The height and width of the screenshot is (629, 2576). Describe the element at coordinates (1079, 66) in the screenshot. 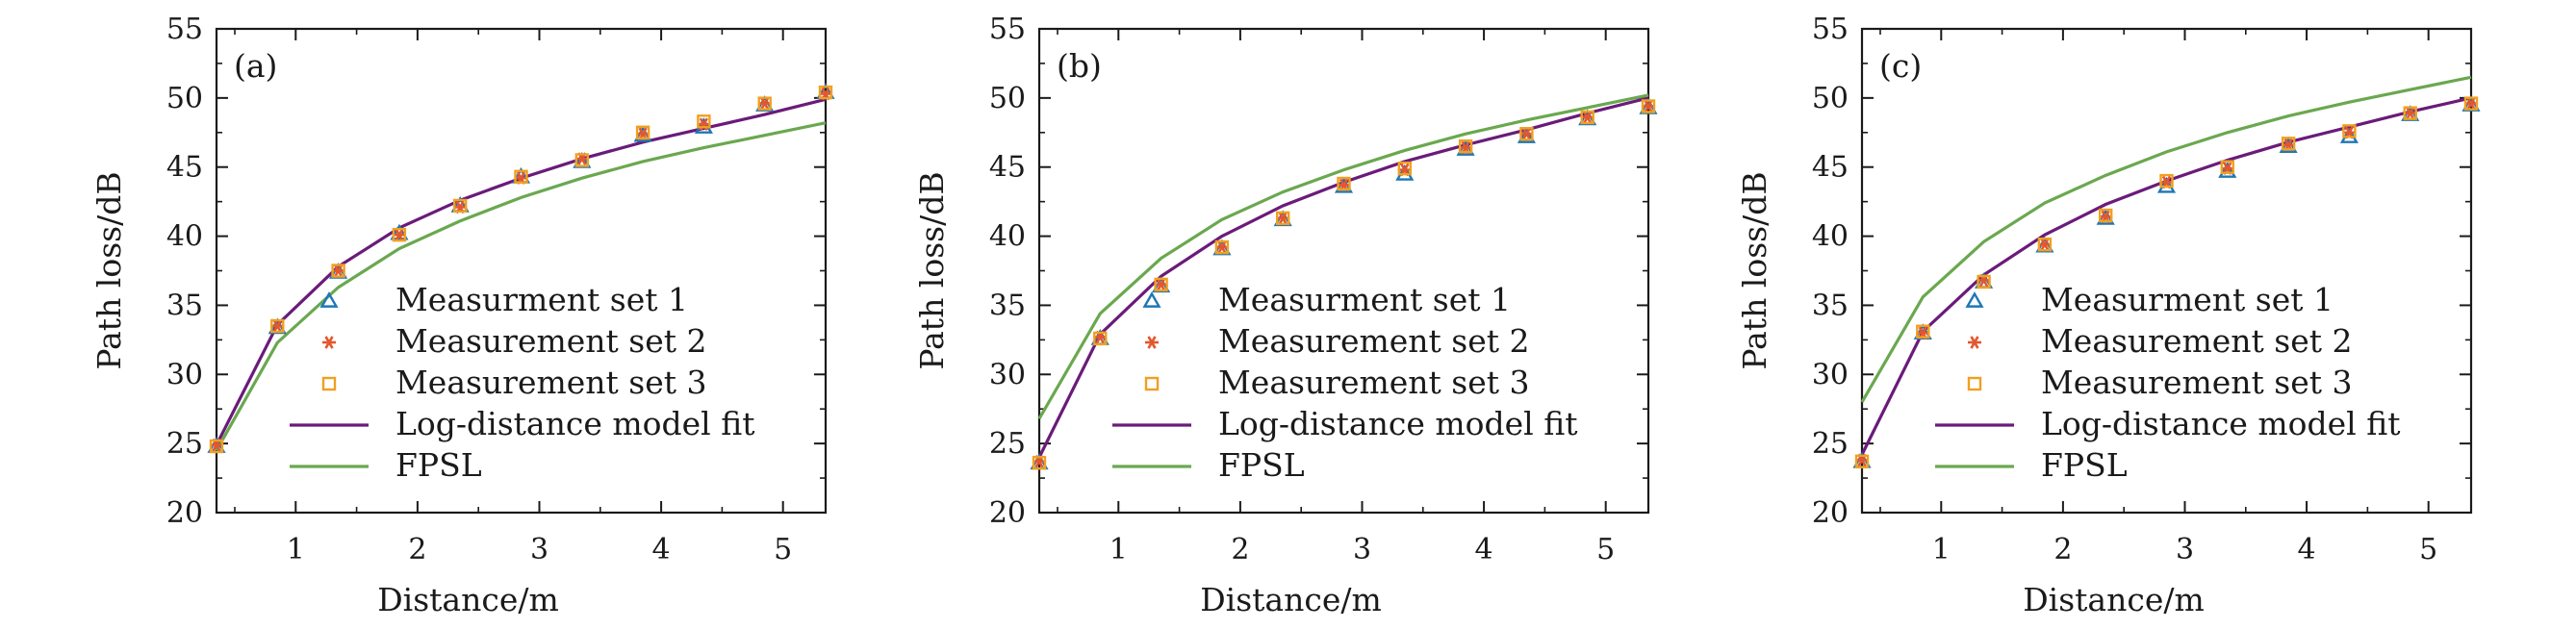

I see `panel-label: (b)` at that location.